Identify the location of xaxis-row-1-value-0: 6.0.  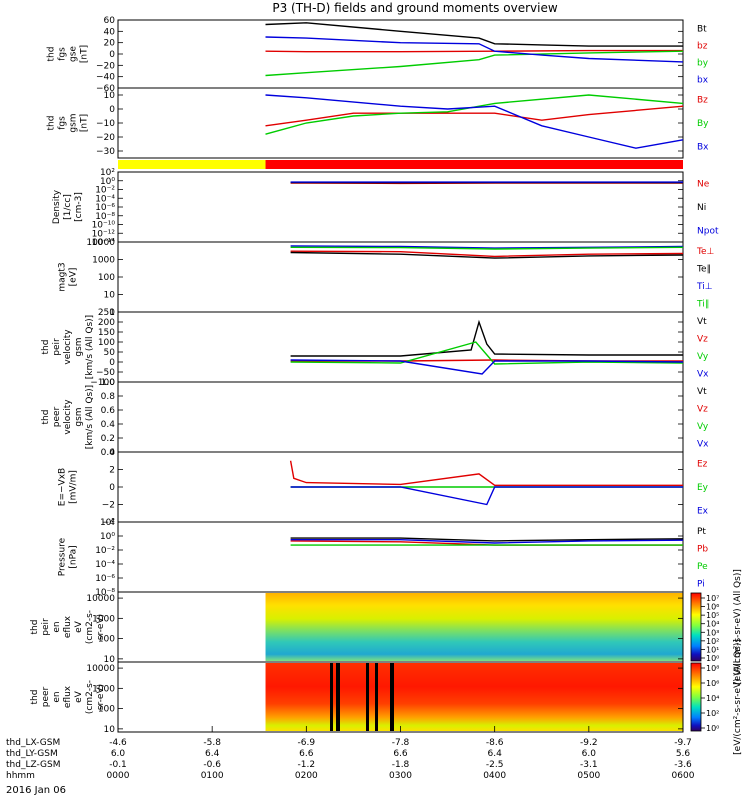
(118, 754).